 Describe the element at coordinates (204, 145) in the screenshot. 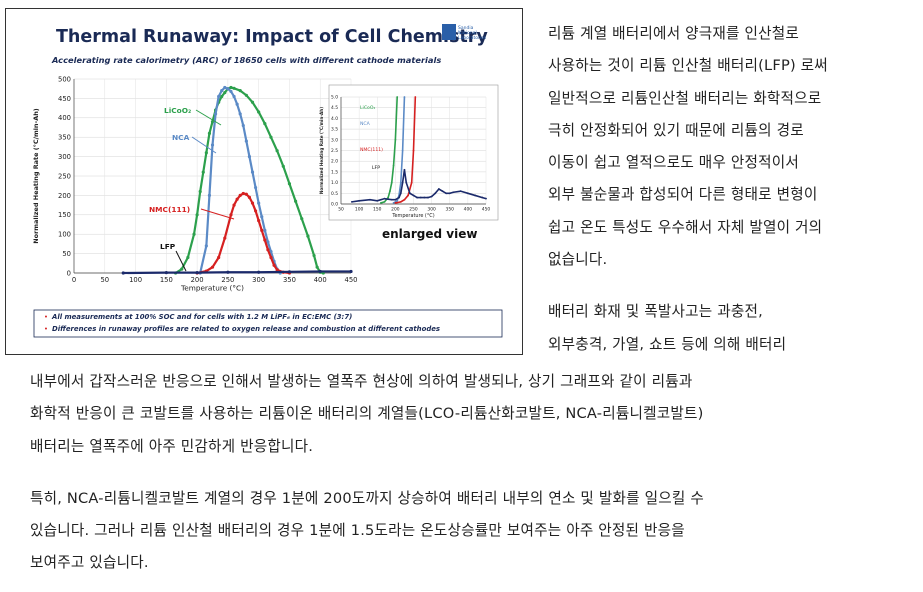

I see `label-pointer` at that location.